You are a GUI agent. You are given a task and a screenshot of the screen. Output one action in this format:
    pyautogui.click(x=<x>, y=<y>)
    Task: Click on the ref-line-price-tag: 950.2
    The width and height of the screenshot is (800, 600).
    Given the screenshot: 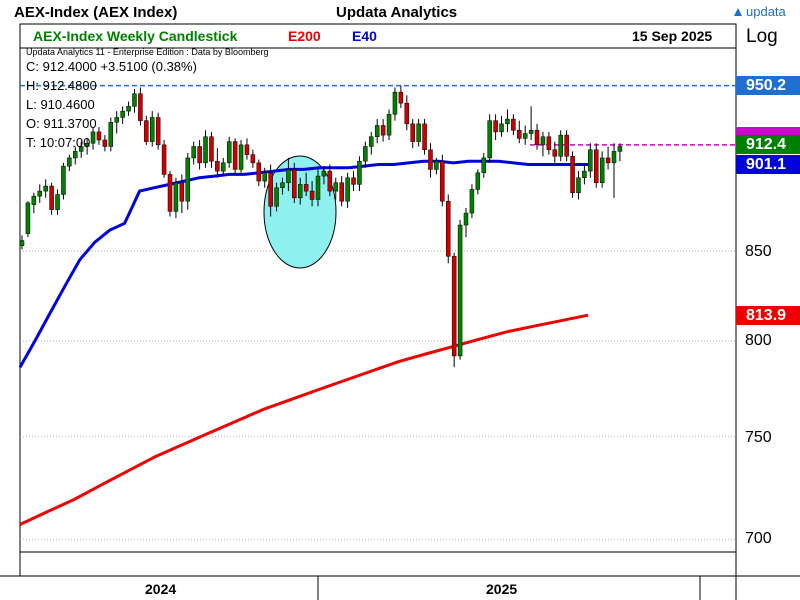 What is the action you would take?
    pyautogui.click(x=768, y=85)
    